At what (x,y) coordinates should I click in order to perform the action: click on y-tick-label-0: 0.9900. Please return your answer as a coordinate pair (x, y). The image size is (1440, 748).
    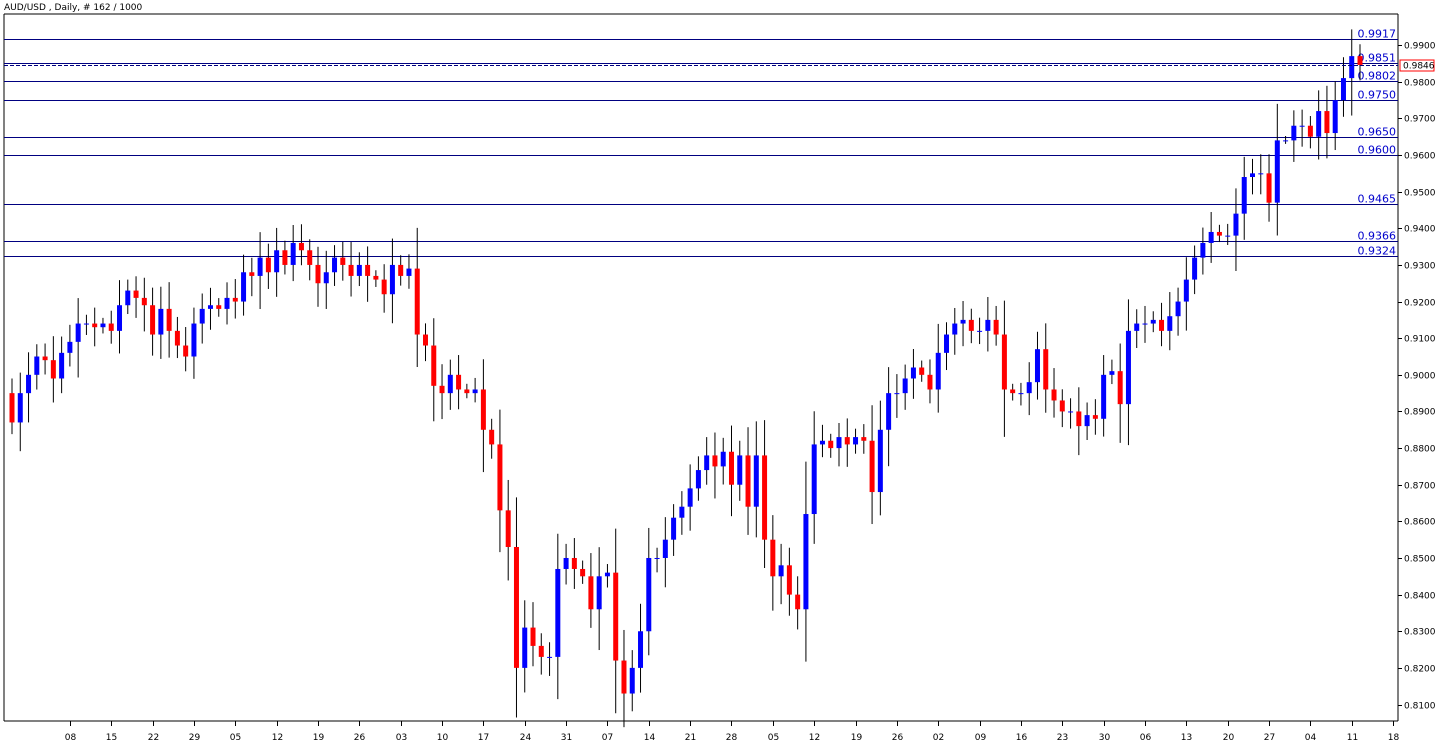
    Looking at the image, I should click on (1420, 47).